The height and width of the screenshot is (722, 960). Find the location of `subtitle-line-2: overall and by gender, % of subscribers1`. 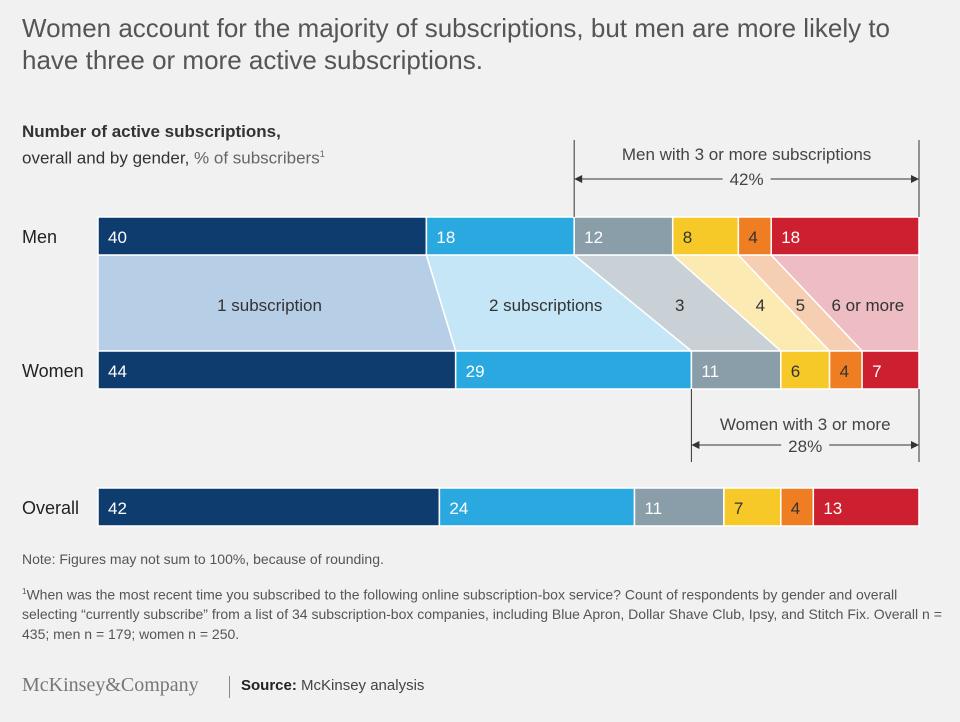

subtitle-line-2: overall and by gender, % of subscribers1 is located at coordinates (173, 156).